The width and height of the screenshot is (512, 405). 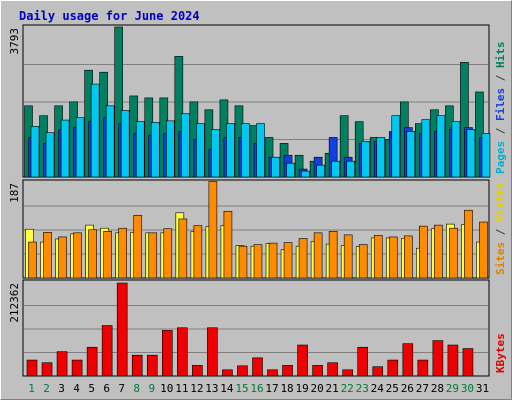 What do you see at coordinates (166, 388) in the screenshot?
I see `x-tick-label-day-10: 10` at bounding box center [166, 388].